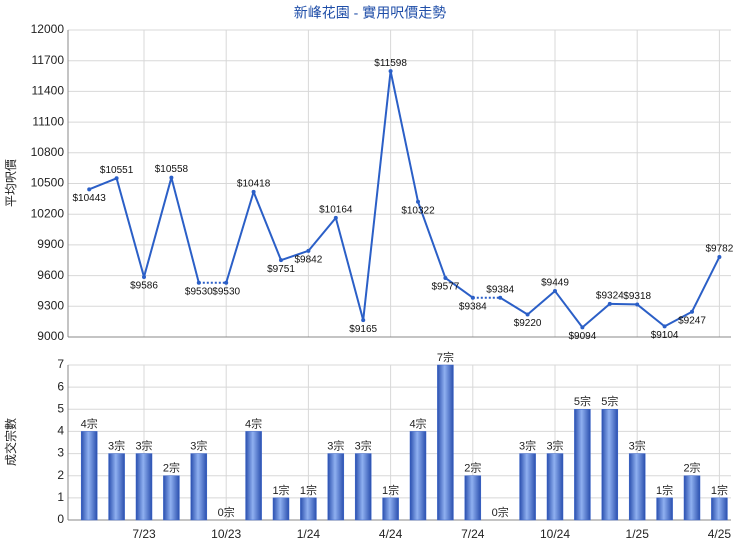  I want to click on data-label: $10558, so click(172, 169).